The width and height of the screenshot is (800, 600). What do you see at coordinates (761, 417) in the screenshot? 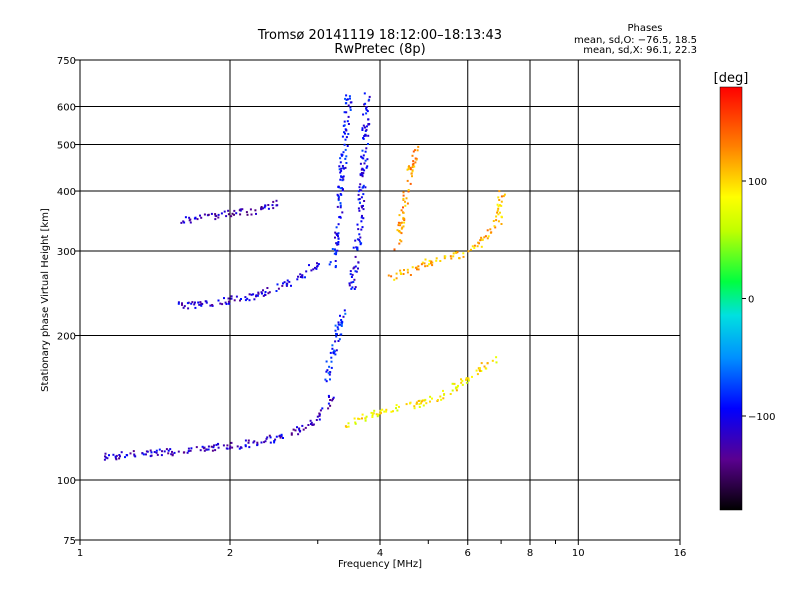
I see `colorbar-tick-label: −100` at bounding box center [761, 417].